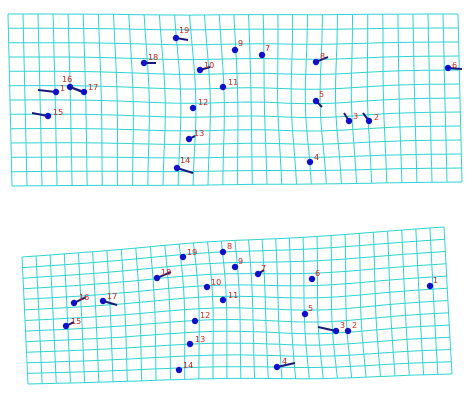 Image resolution: width=466 pixels, height=394 pixels. I want to click on landmark-8: 8, so click(320, 59).